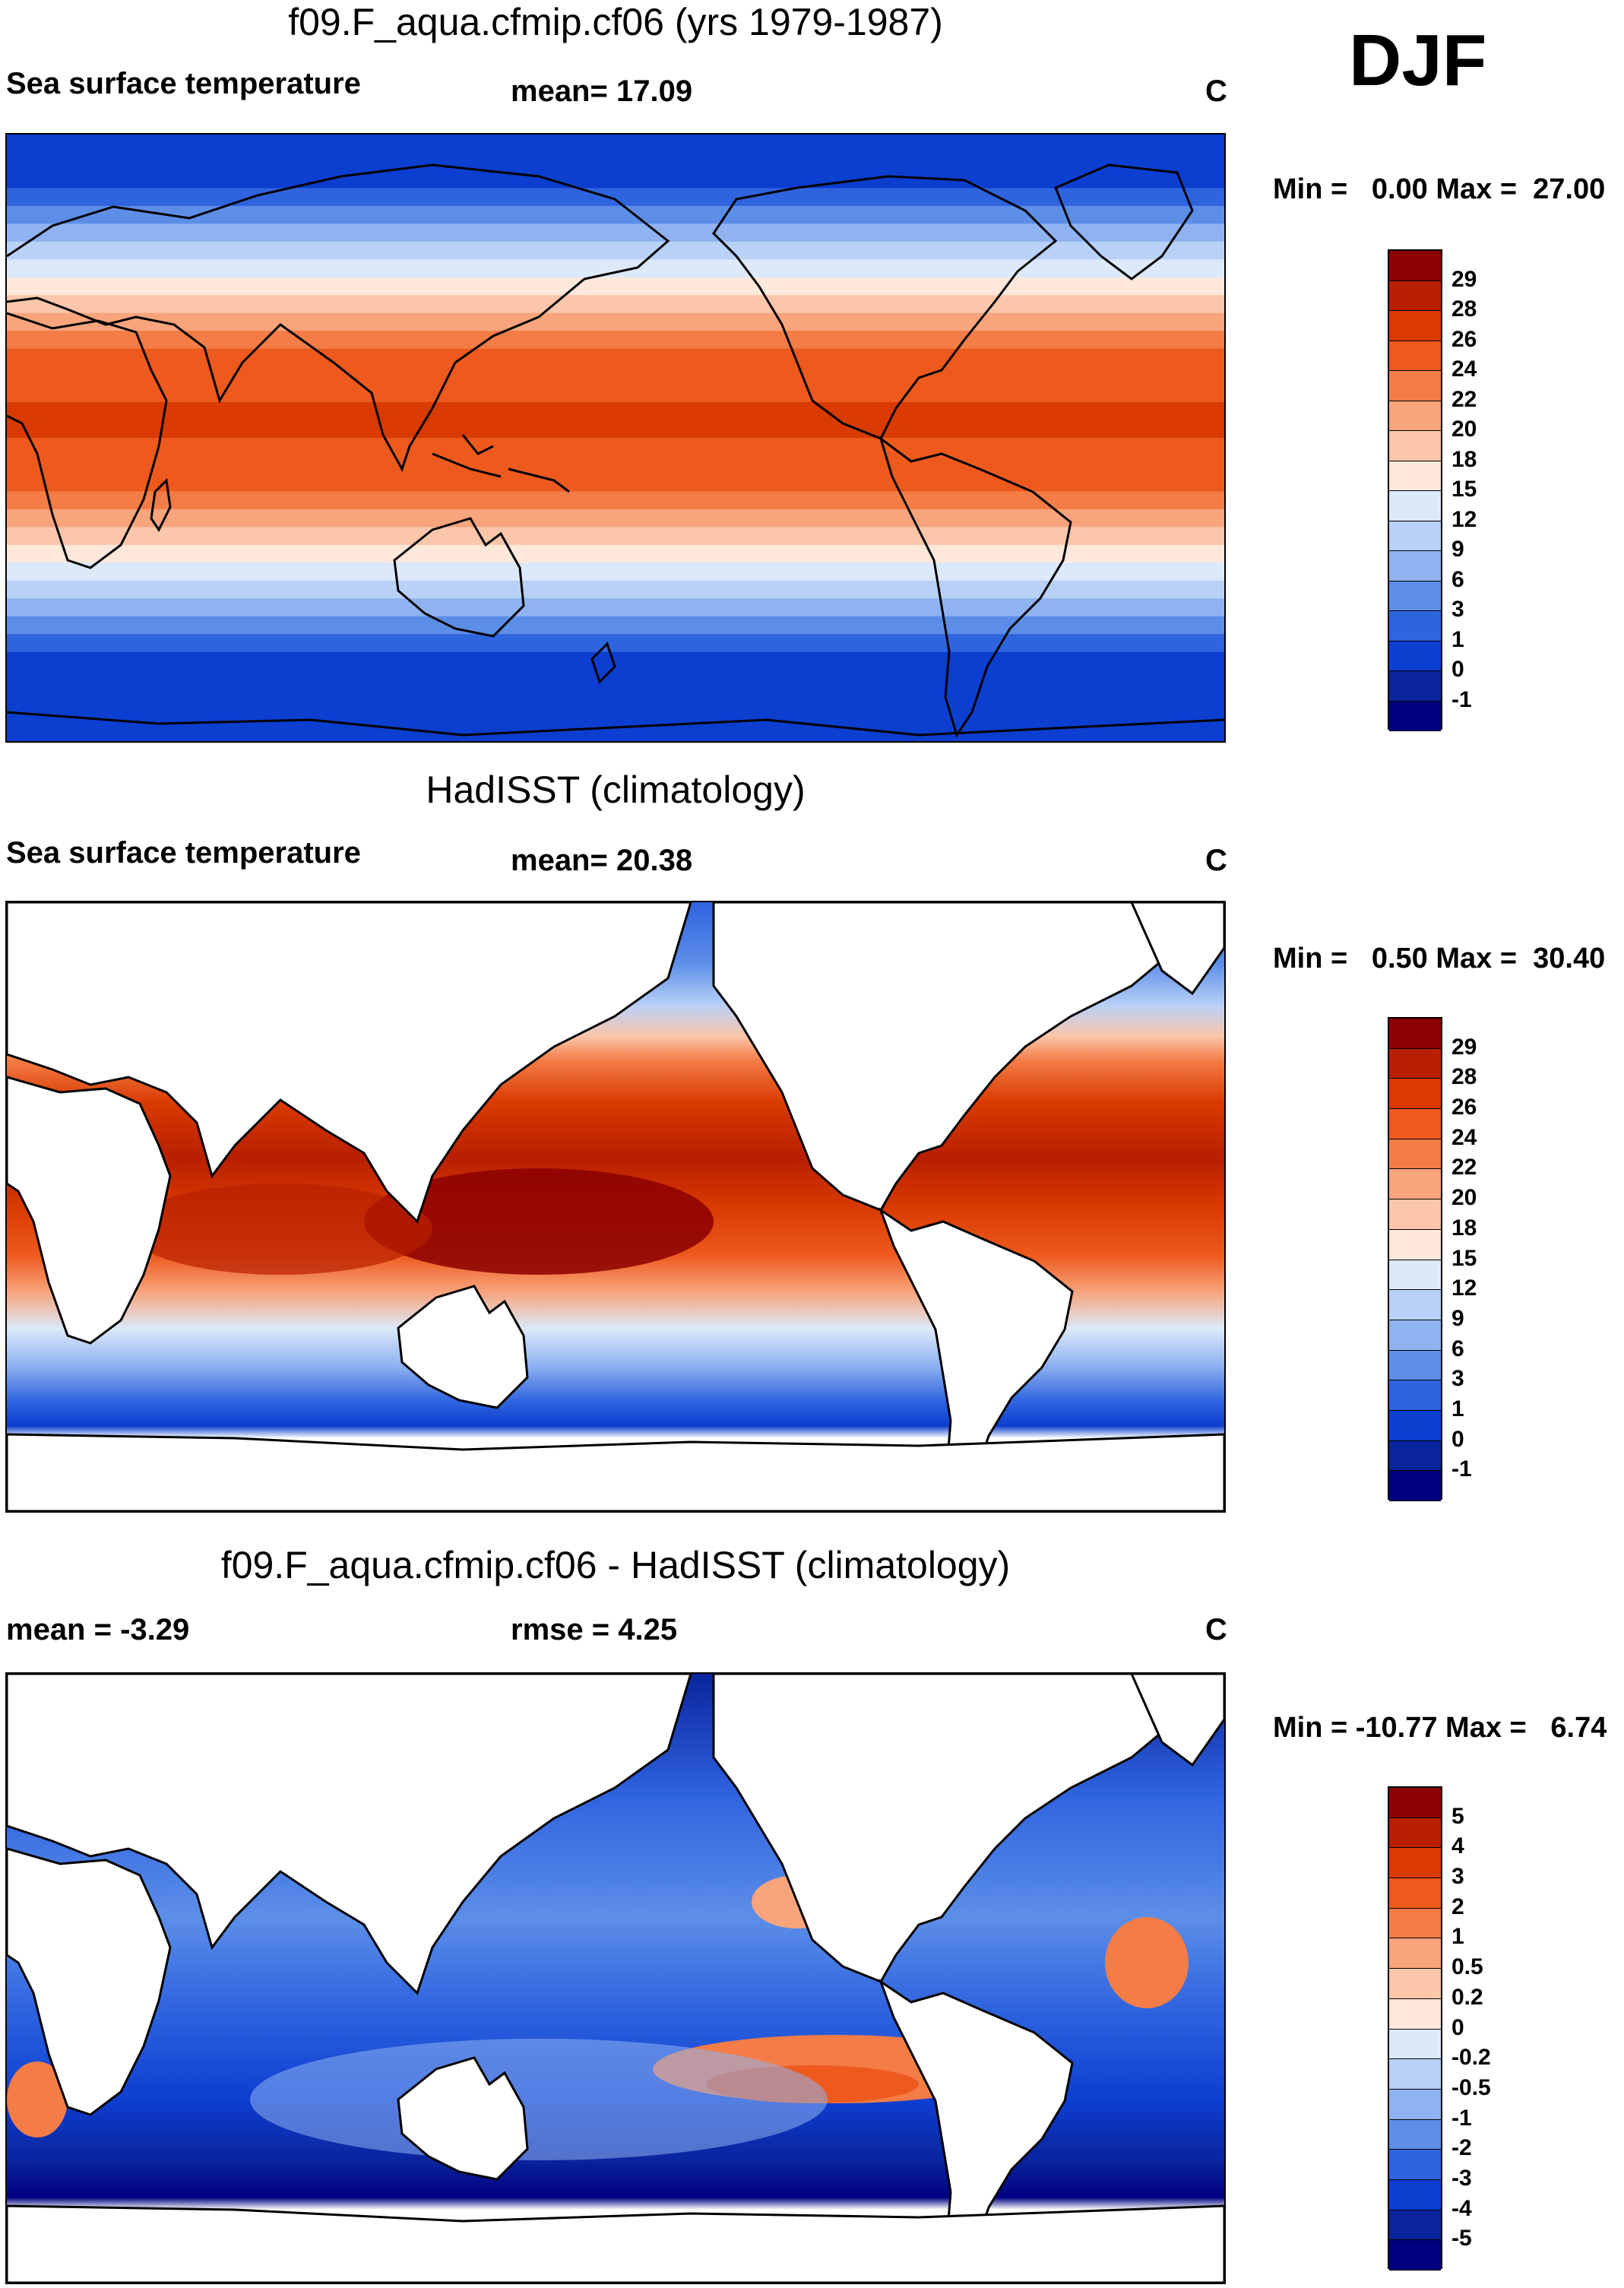 Image resolution: width=1624 pixels, height=2288 pixels. Describe the element at coordinates (1464, 1228) in the screenshot. I see `colorbar-tick-label: 18` at that location.